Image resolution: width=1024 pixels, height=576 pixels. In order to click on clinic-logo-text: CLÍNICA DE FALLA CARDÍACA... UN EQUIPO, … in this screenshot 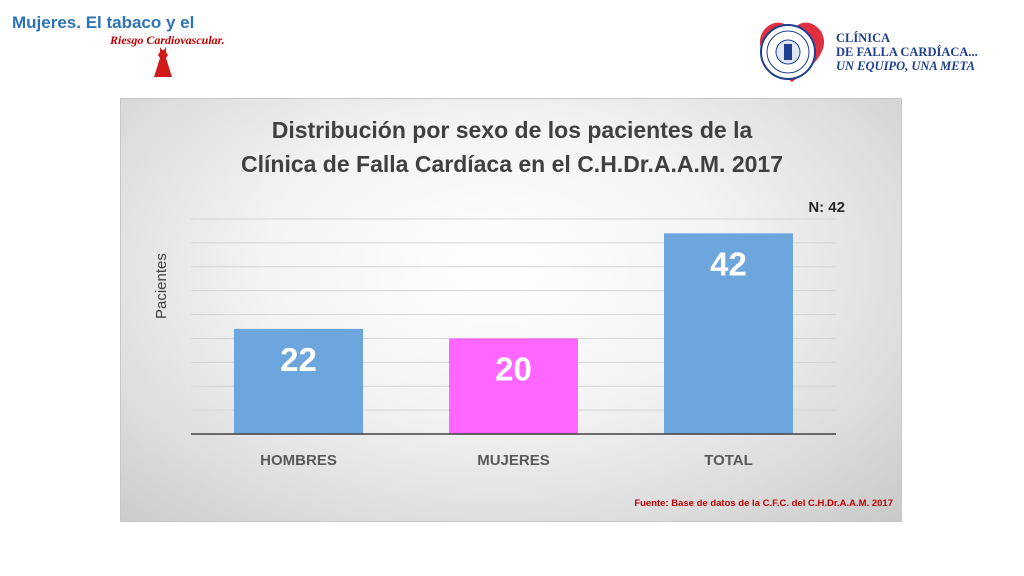, I will do `click(907, 52)`.